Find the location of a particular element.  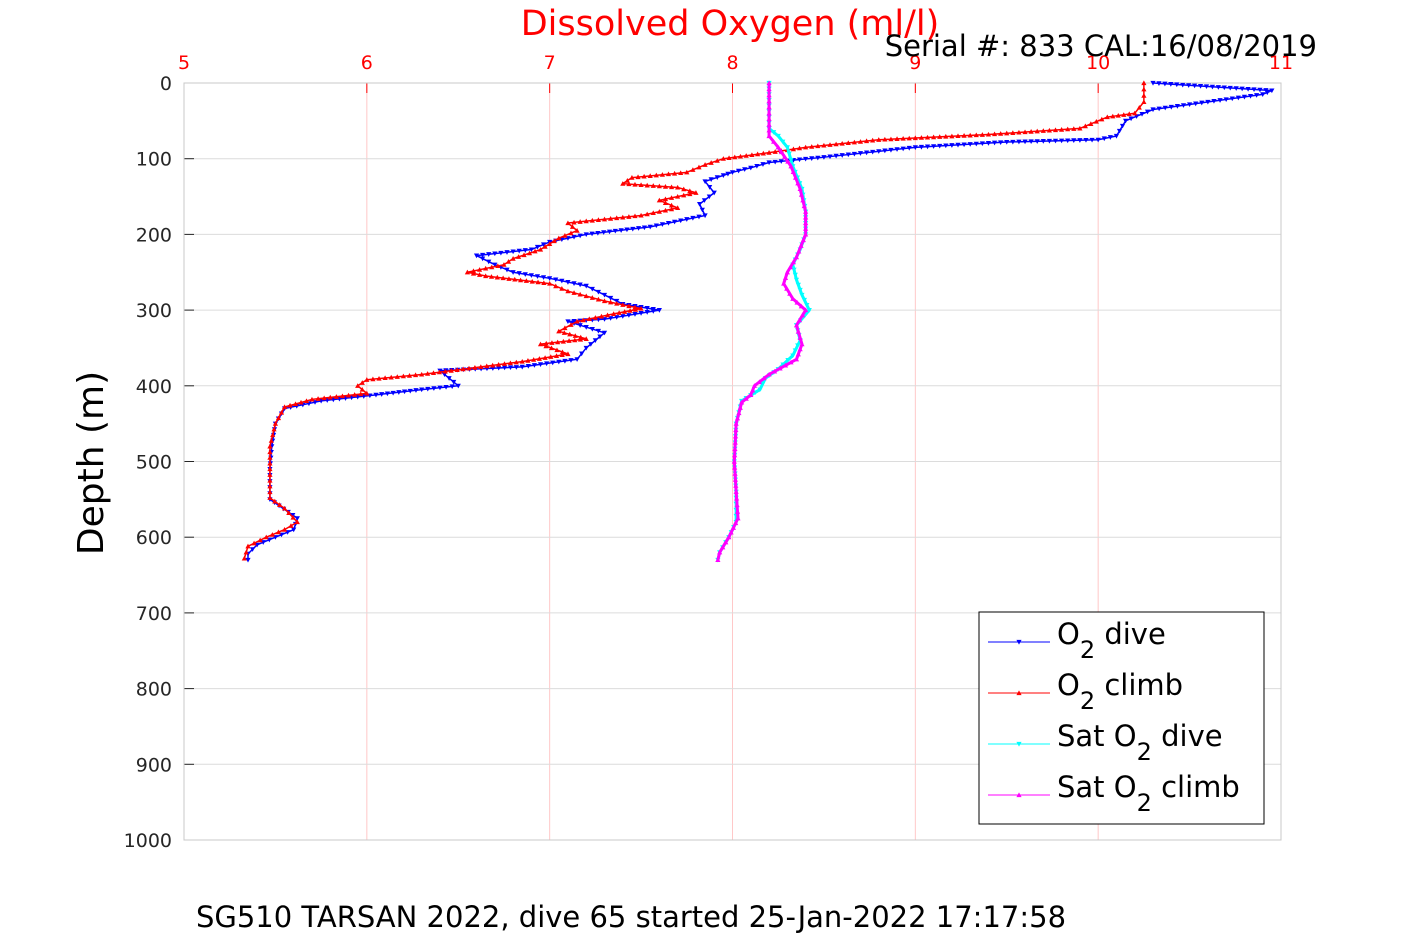

legend-entry: O2 climb is located at coordinates (1085, 691).